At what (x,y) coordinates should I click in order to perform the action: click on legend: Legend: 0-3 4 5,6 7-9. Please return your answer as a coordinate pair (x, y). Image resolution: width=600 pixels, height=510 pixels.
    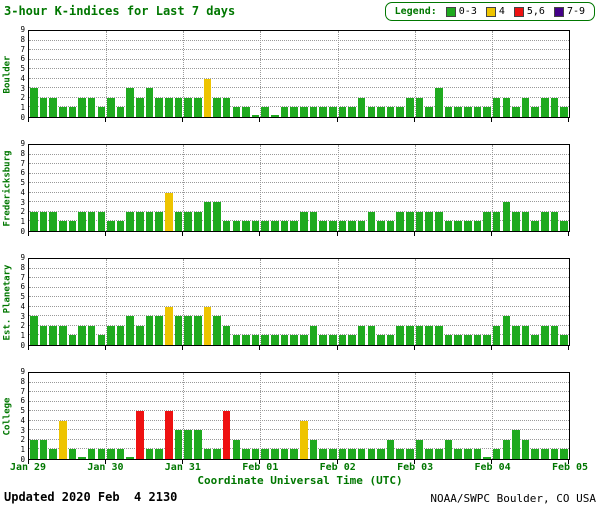
    Looking at the image, I should click on (489, 11).